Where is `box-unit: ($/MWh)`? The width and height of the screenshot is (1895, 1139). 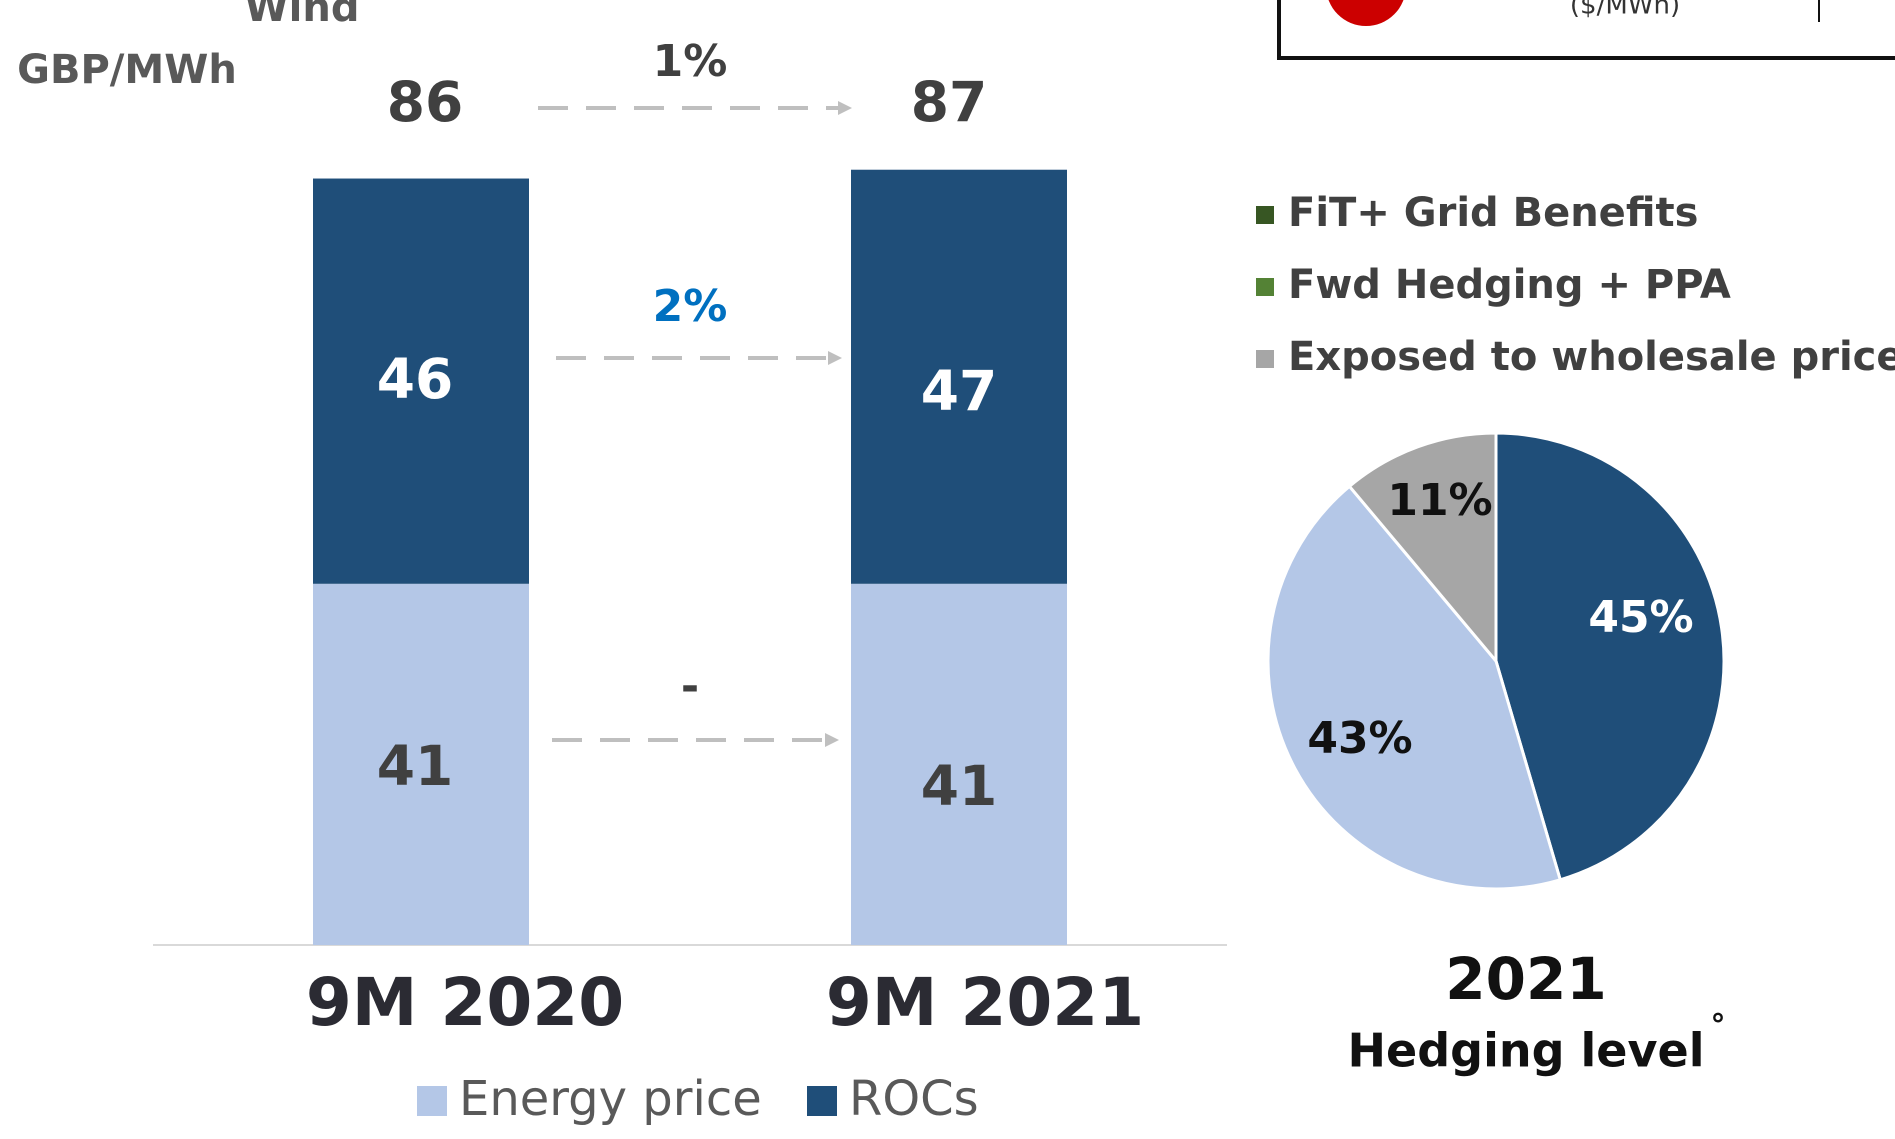 box-unit: ($/MWh) is located at coordinates (1625, 10).